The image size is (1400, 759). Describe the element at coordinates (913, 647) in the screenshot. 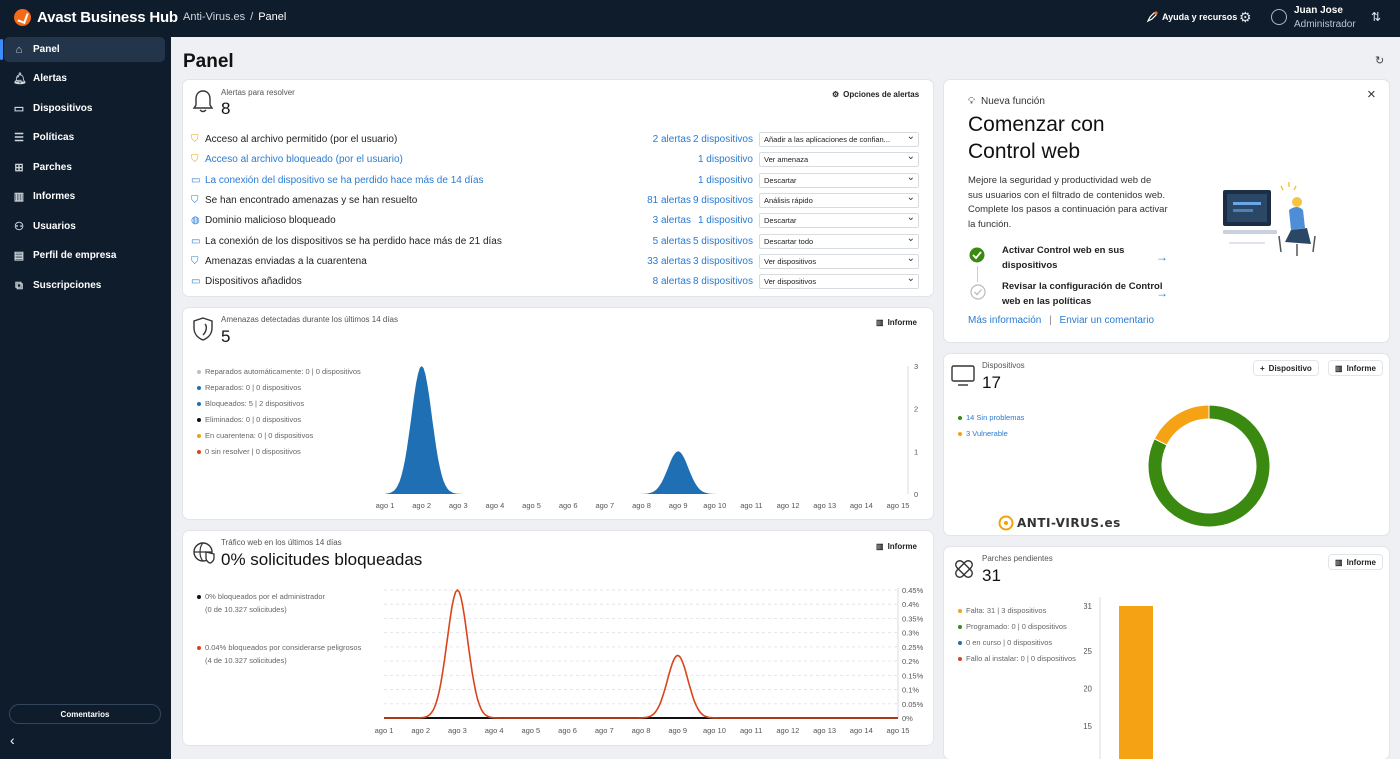

I see `y-tick-label: 0.25%` at that location.